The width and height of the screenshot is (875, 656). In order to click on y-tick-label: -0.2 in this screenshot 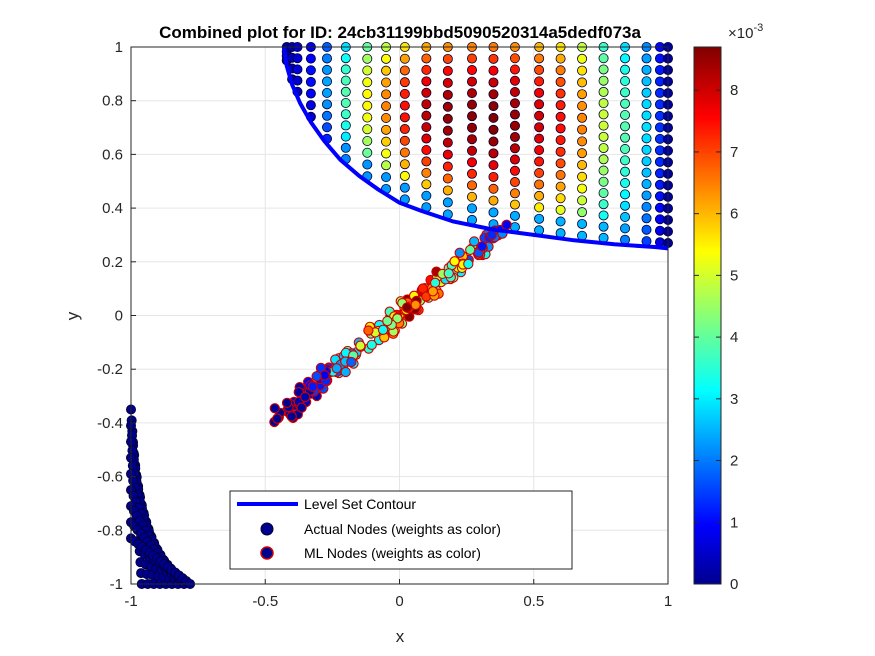, I will do `click(110, 369)`.